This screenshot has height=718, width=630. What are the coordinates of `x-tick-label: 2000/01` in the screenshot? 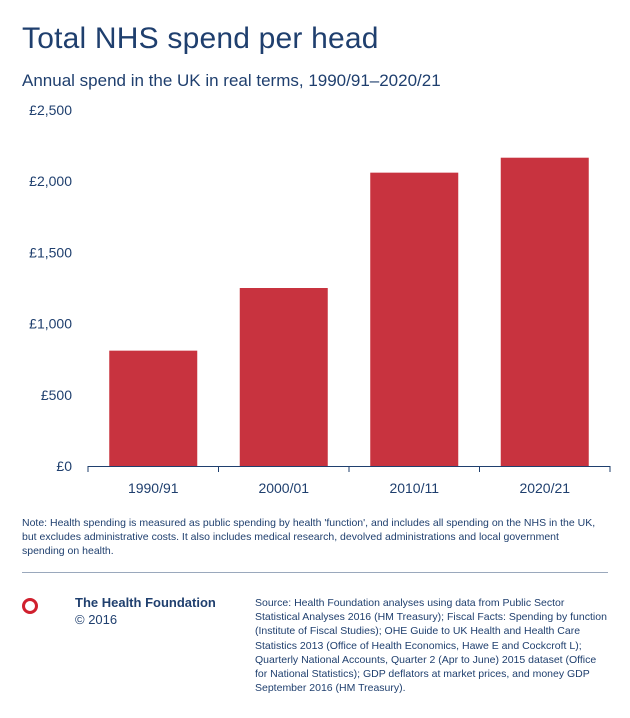 It's located at (283, 488).